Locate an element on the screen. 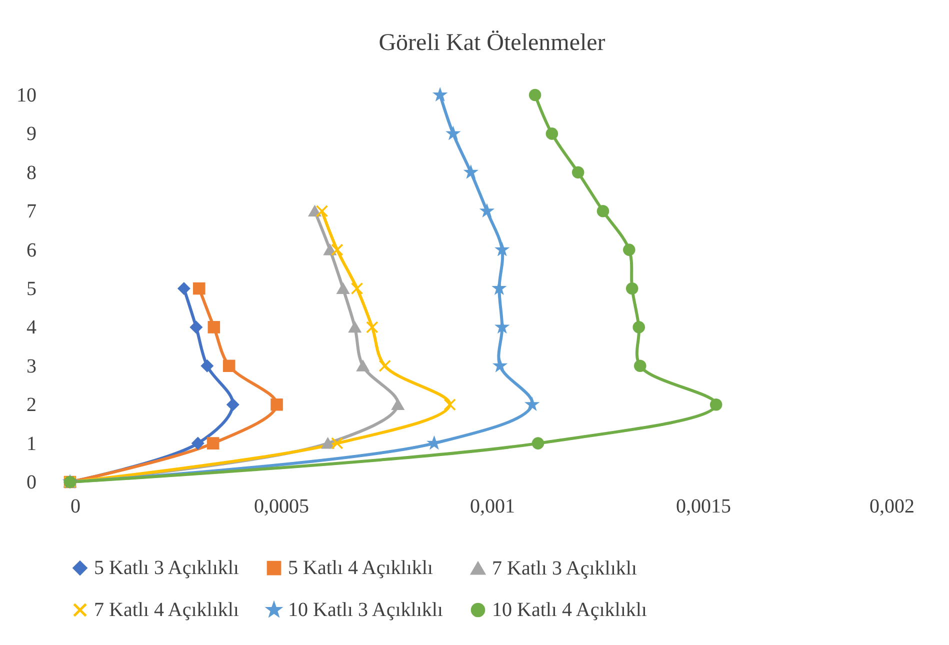  x-tick-label: 0 is located at coordinates (75, 507).